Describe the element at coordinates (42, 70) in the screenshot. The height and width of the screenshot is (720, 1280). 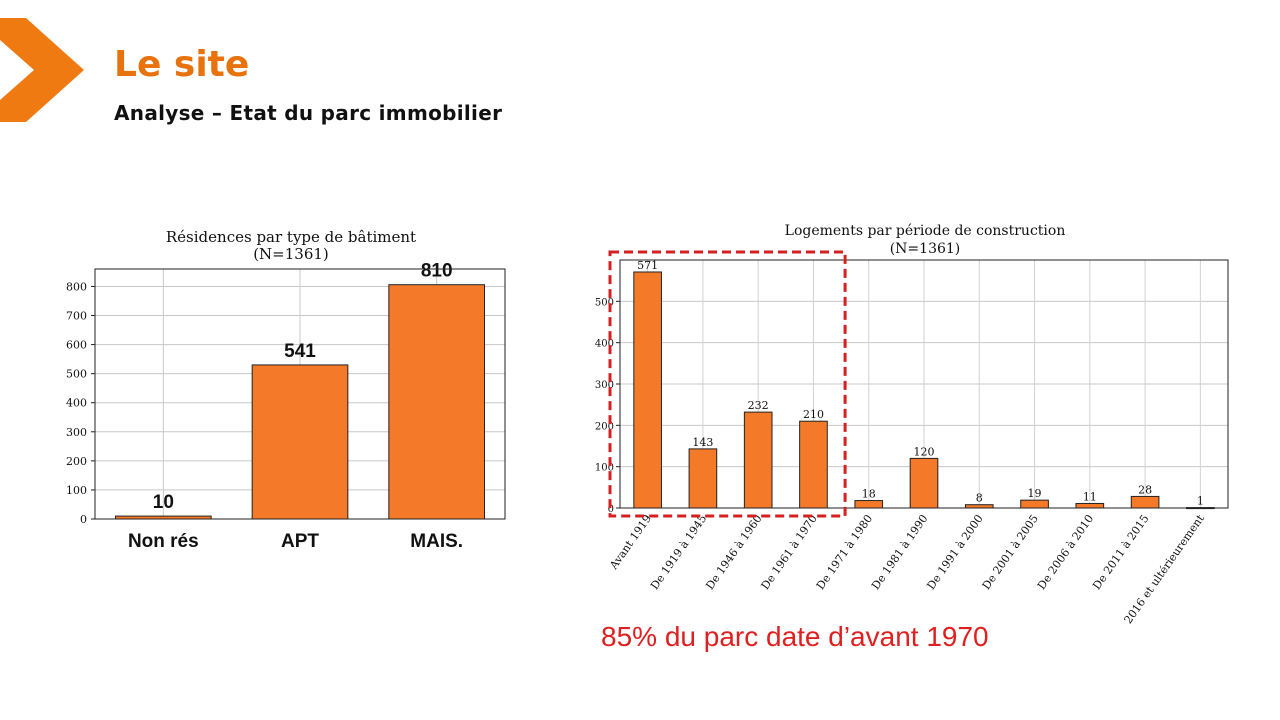
I see `brand-logo-icon` at that location.